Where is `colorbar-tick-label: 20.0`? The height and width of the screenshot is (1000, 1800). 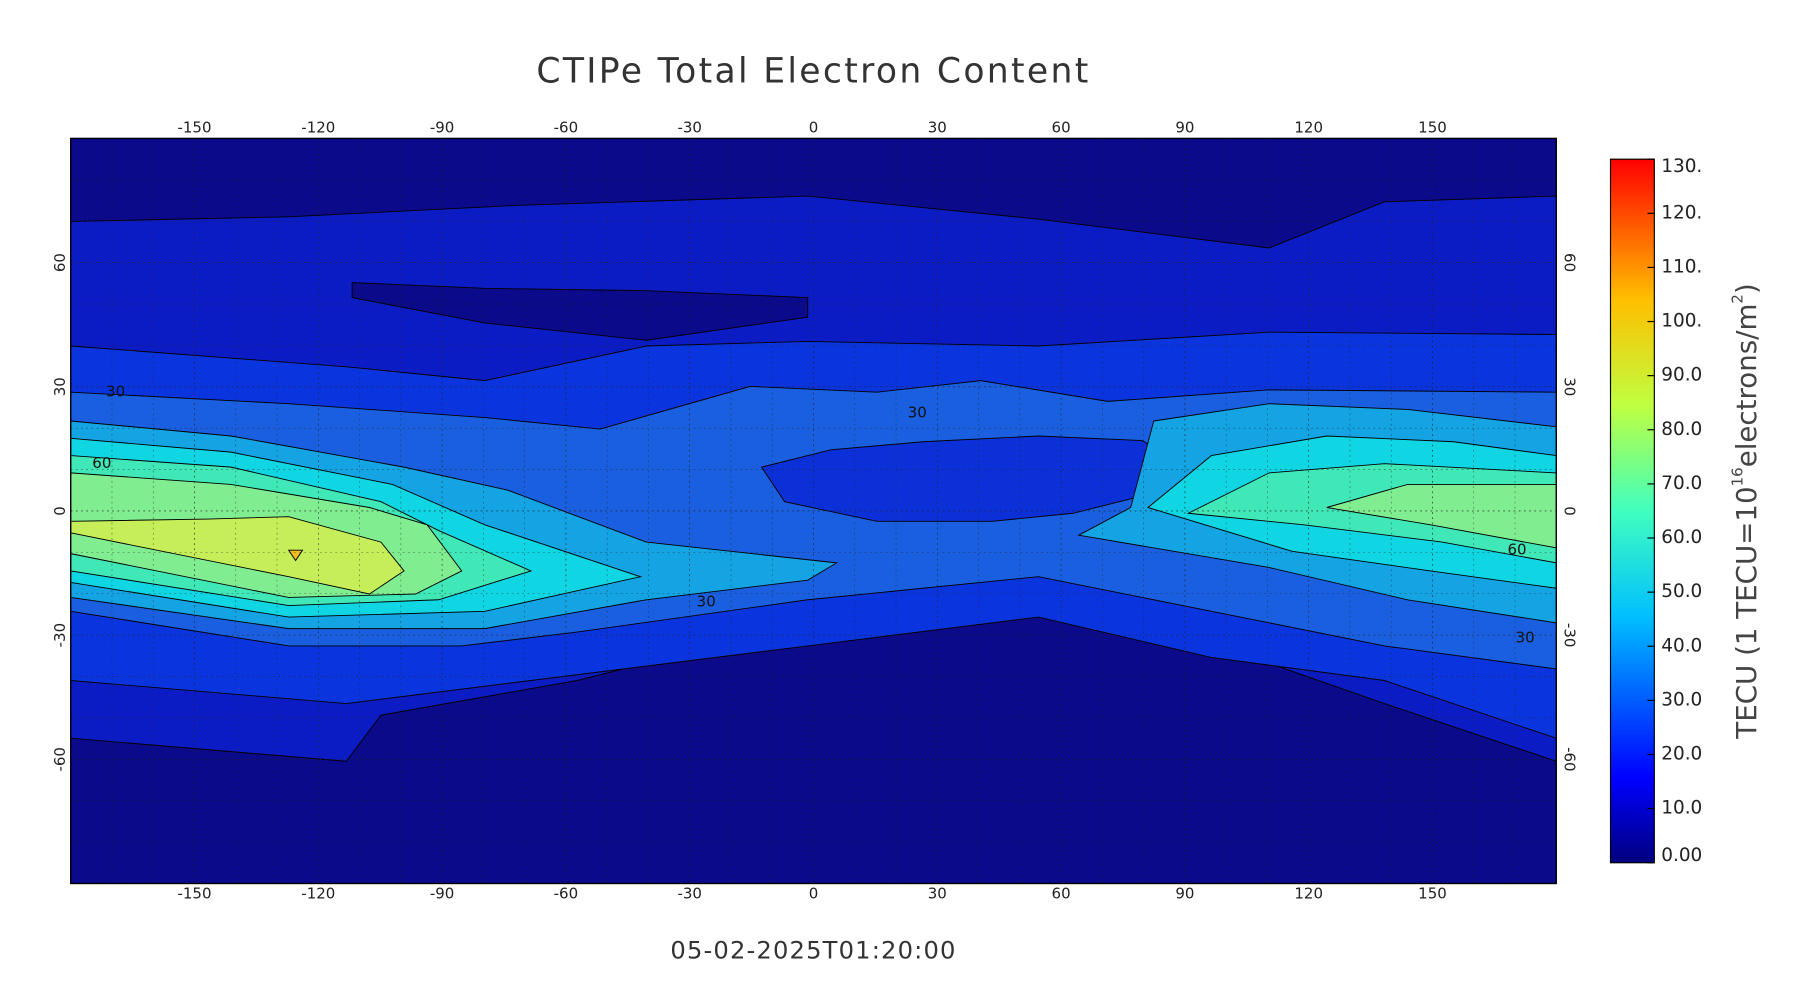
colorbar-tick-label: 20.0 is located at coordinates (1681, 754).